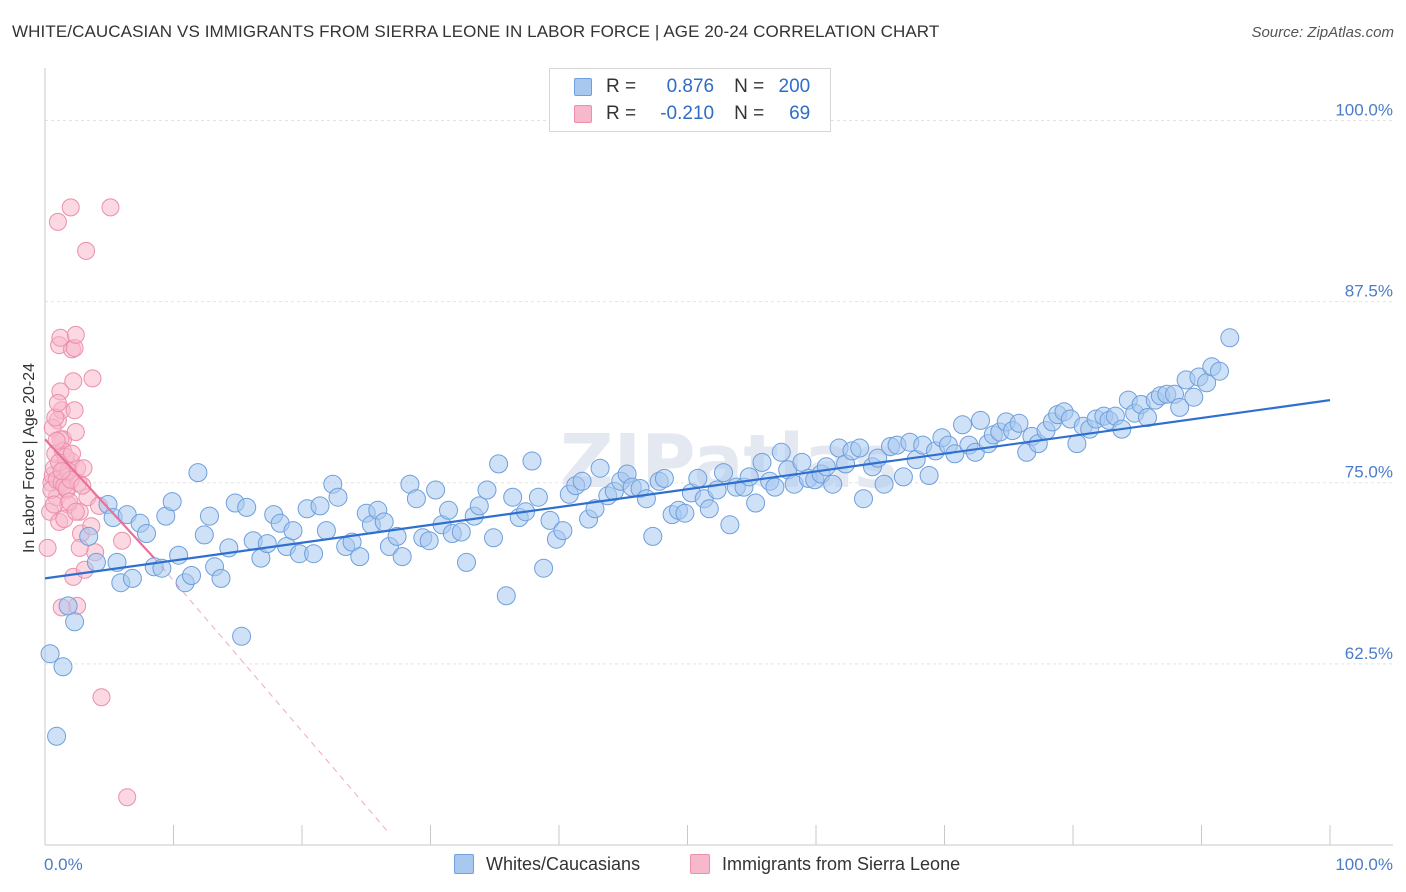 Image resolution: width=1406 pixels, height=892 pixels. I want to click on legend-row-whites: R = 0.876 N = 200, so click(692, 87).